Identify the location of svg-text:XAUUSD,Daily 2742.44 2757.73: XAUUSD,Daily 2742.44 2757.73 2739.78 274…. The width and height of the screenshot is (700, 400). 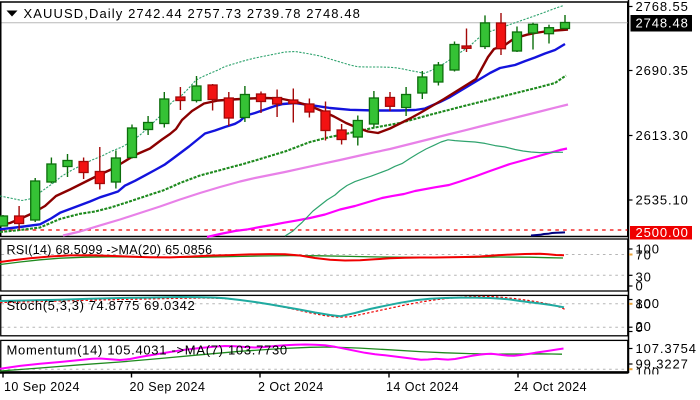
(193, 13).